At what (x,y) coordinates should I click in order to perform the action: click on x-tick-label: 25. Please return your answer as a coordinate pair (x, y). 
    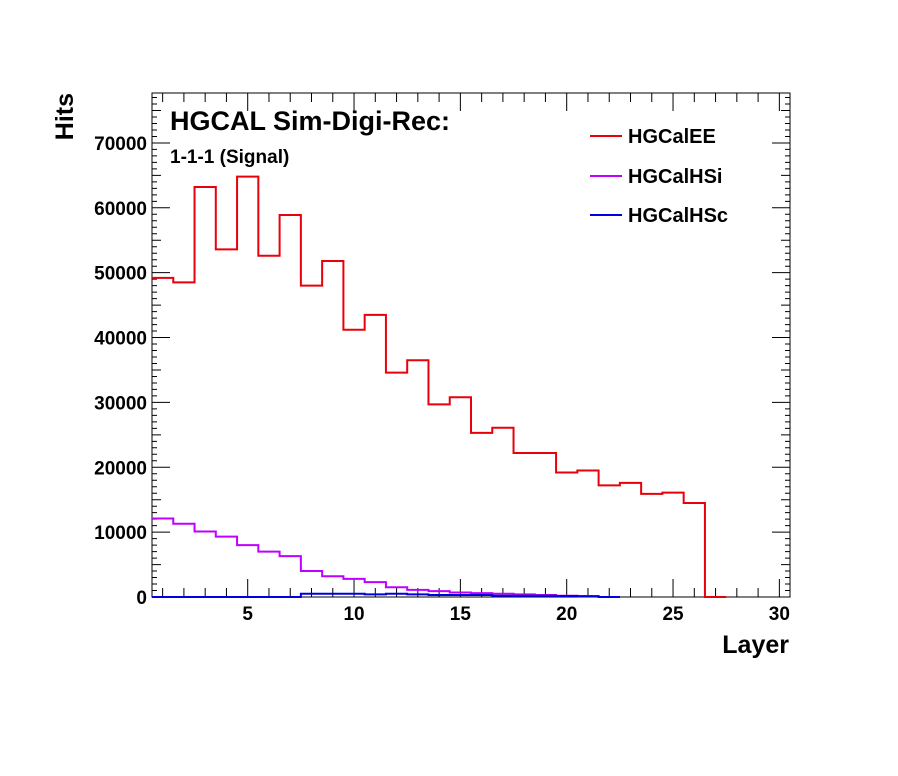
    Looking at the image, I should click on (673, 614).